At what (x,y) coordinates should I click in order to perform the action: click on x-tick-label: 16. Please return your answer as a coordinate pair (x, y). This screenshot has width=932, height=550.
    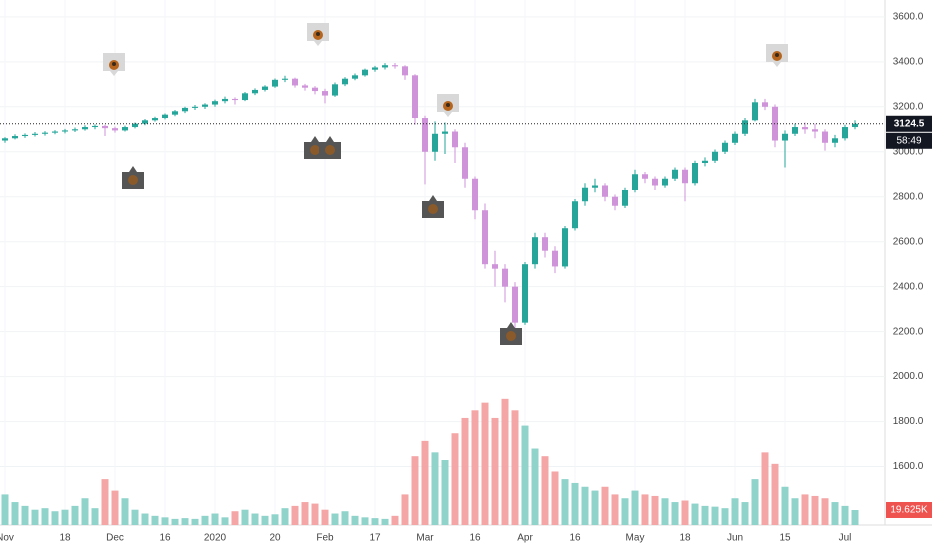
    Looking at the image, I should click on (165, 538).